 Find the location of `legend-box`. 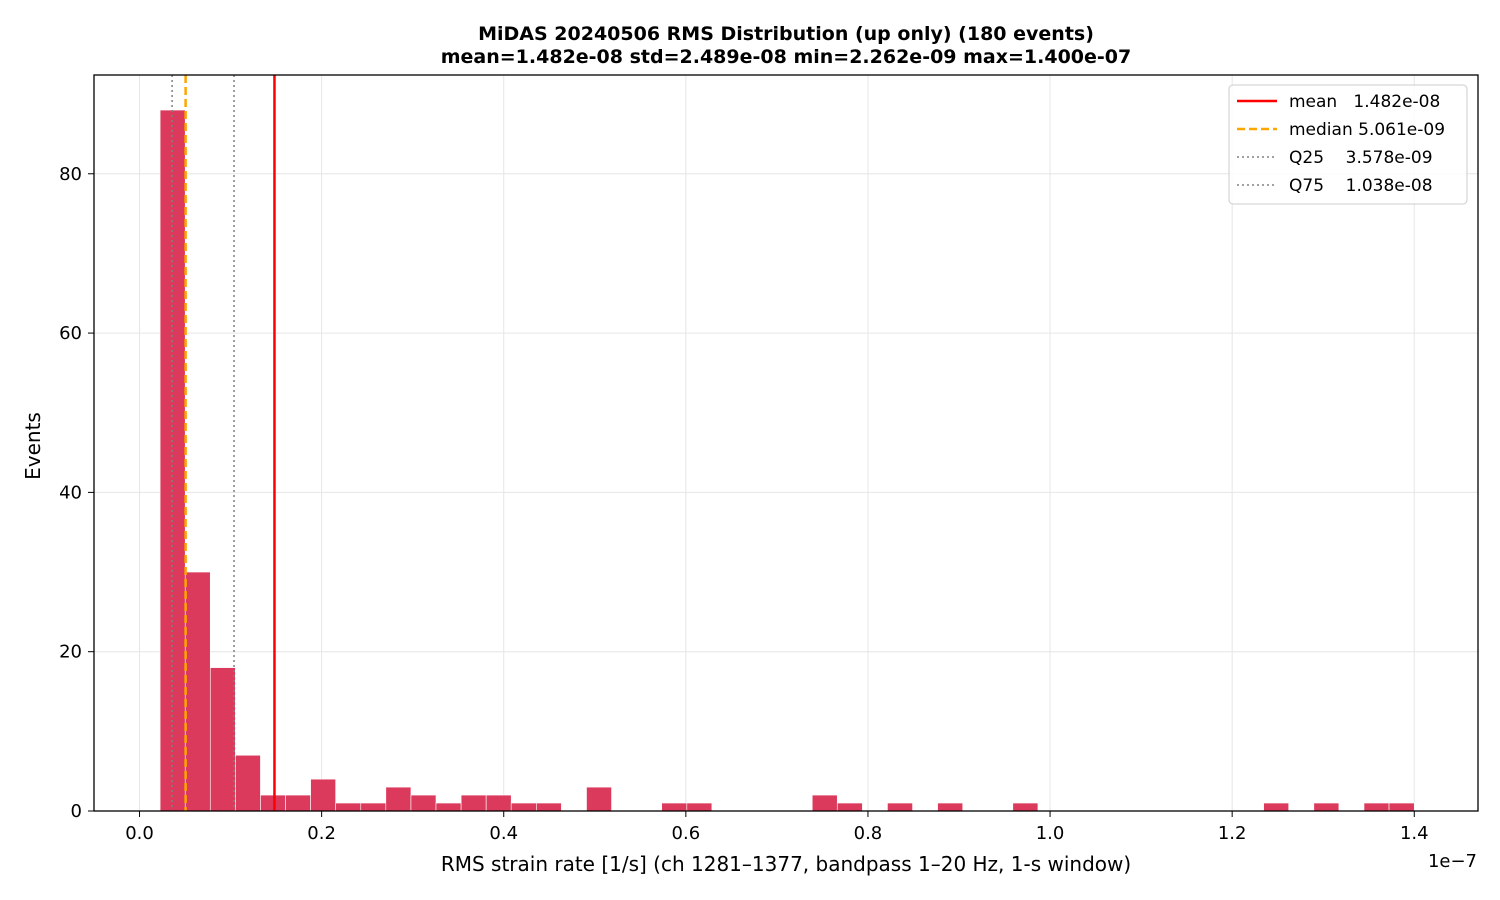

legend-box is located at coordinates (1348, 144).